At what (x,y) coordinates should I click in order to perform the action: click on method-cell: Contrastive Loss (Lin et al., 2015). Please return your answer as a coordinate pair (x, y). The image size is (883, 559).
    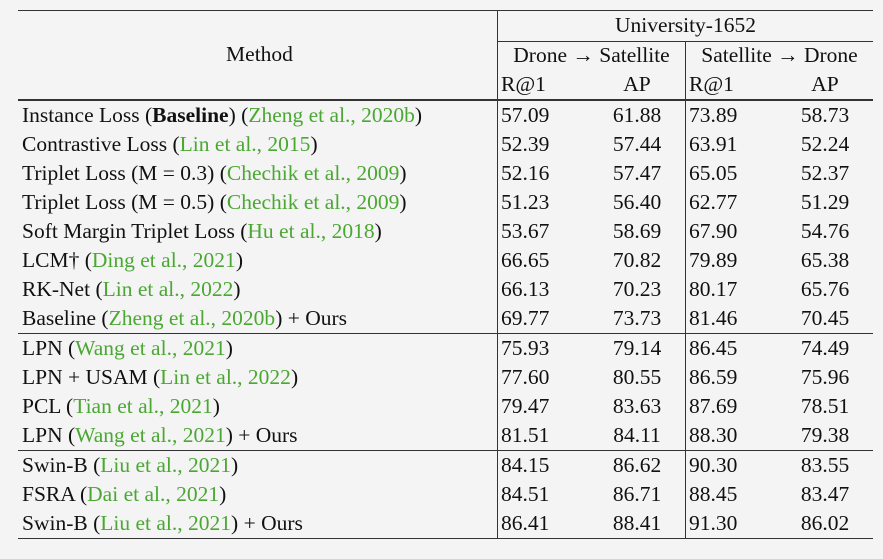
    Looking at the image, I should click on (258, 144).